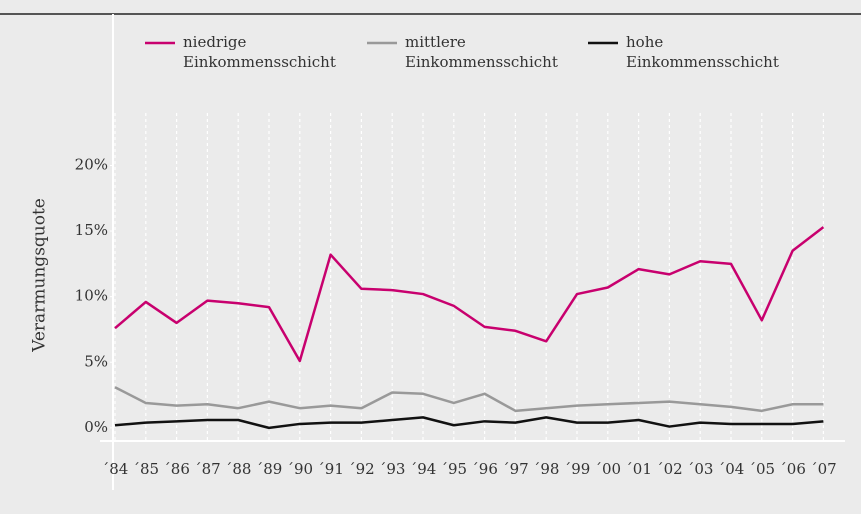  What do you see at coordinates (577, 469) in the screenshot?
I see `x-tick-label: ´99` at bounding box center [577, 469].